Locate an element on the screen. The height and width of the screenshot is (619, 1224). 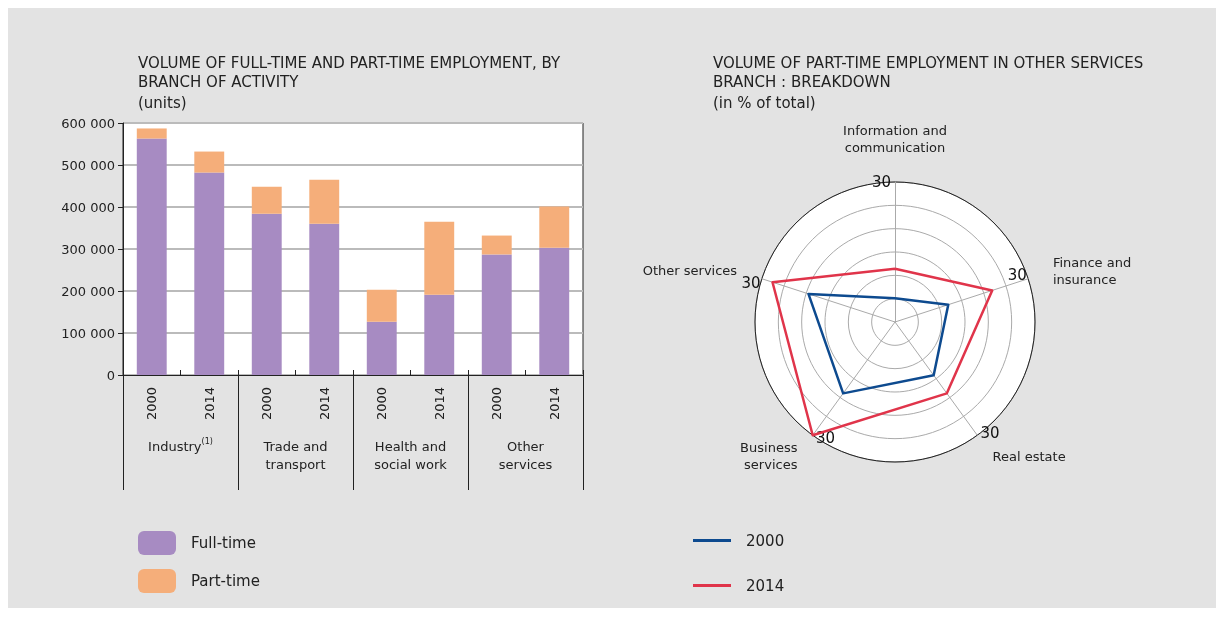
spoke-label: Other services is located at coordinates (690, 271).